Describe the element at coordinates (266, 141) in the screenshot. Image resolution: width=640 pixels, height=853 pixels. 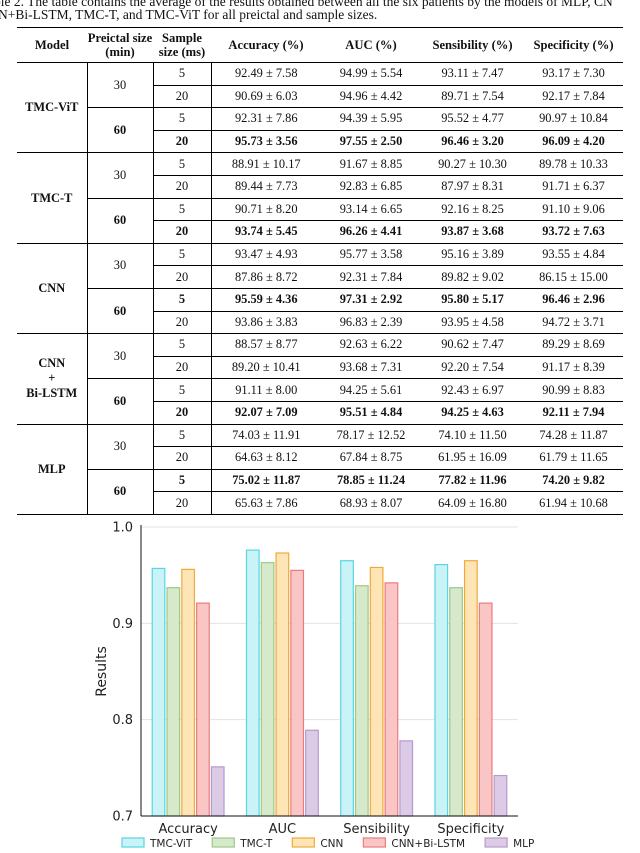
I see `accuracy-value-cell: 95.73 ± 3.56` at that location.